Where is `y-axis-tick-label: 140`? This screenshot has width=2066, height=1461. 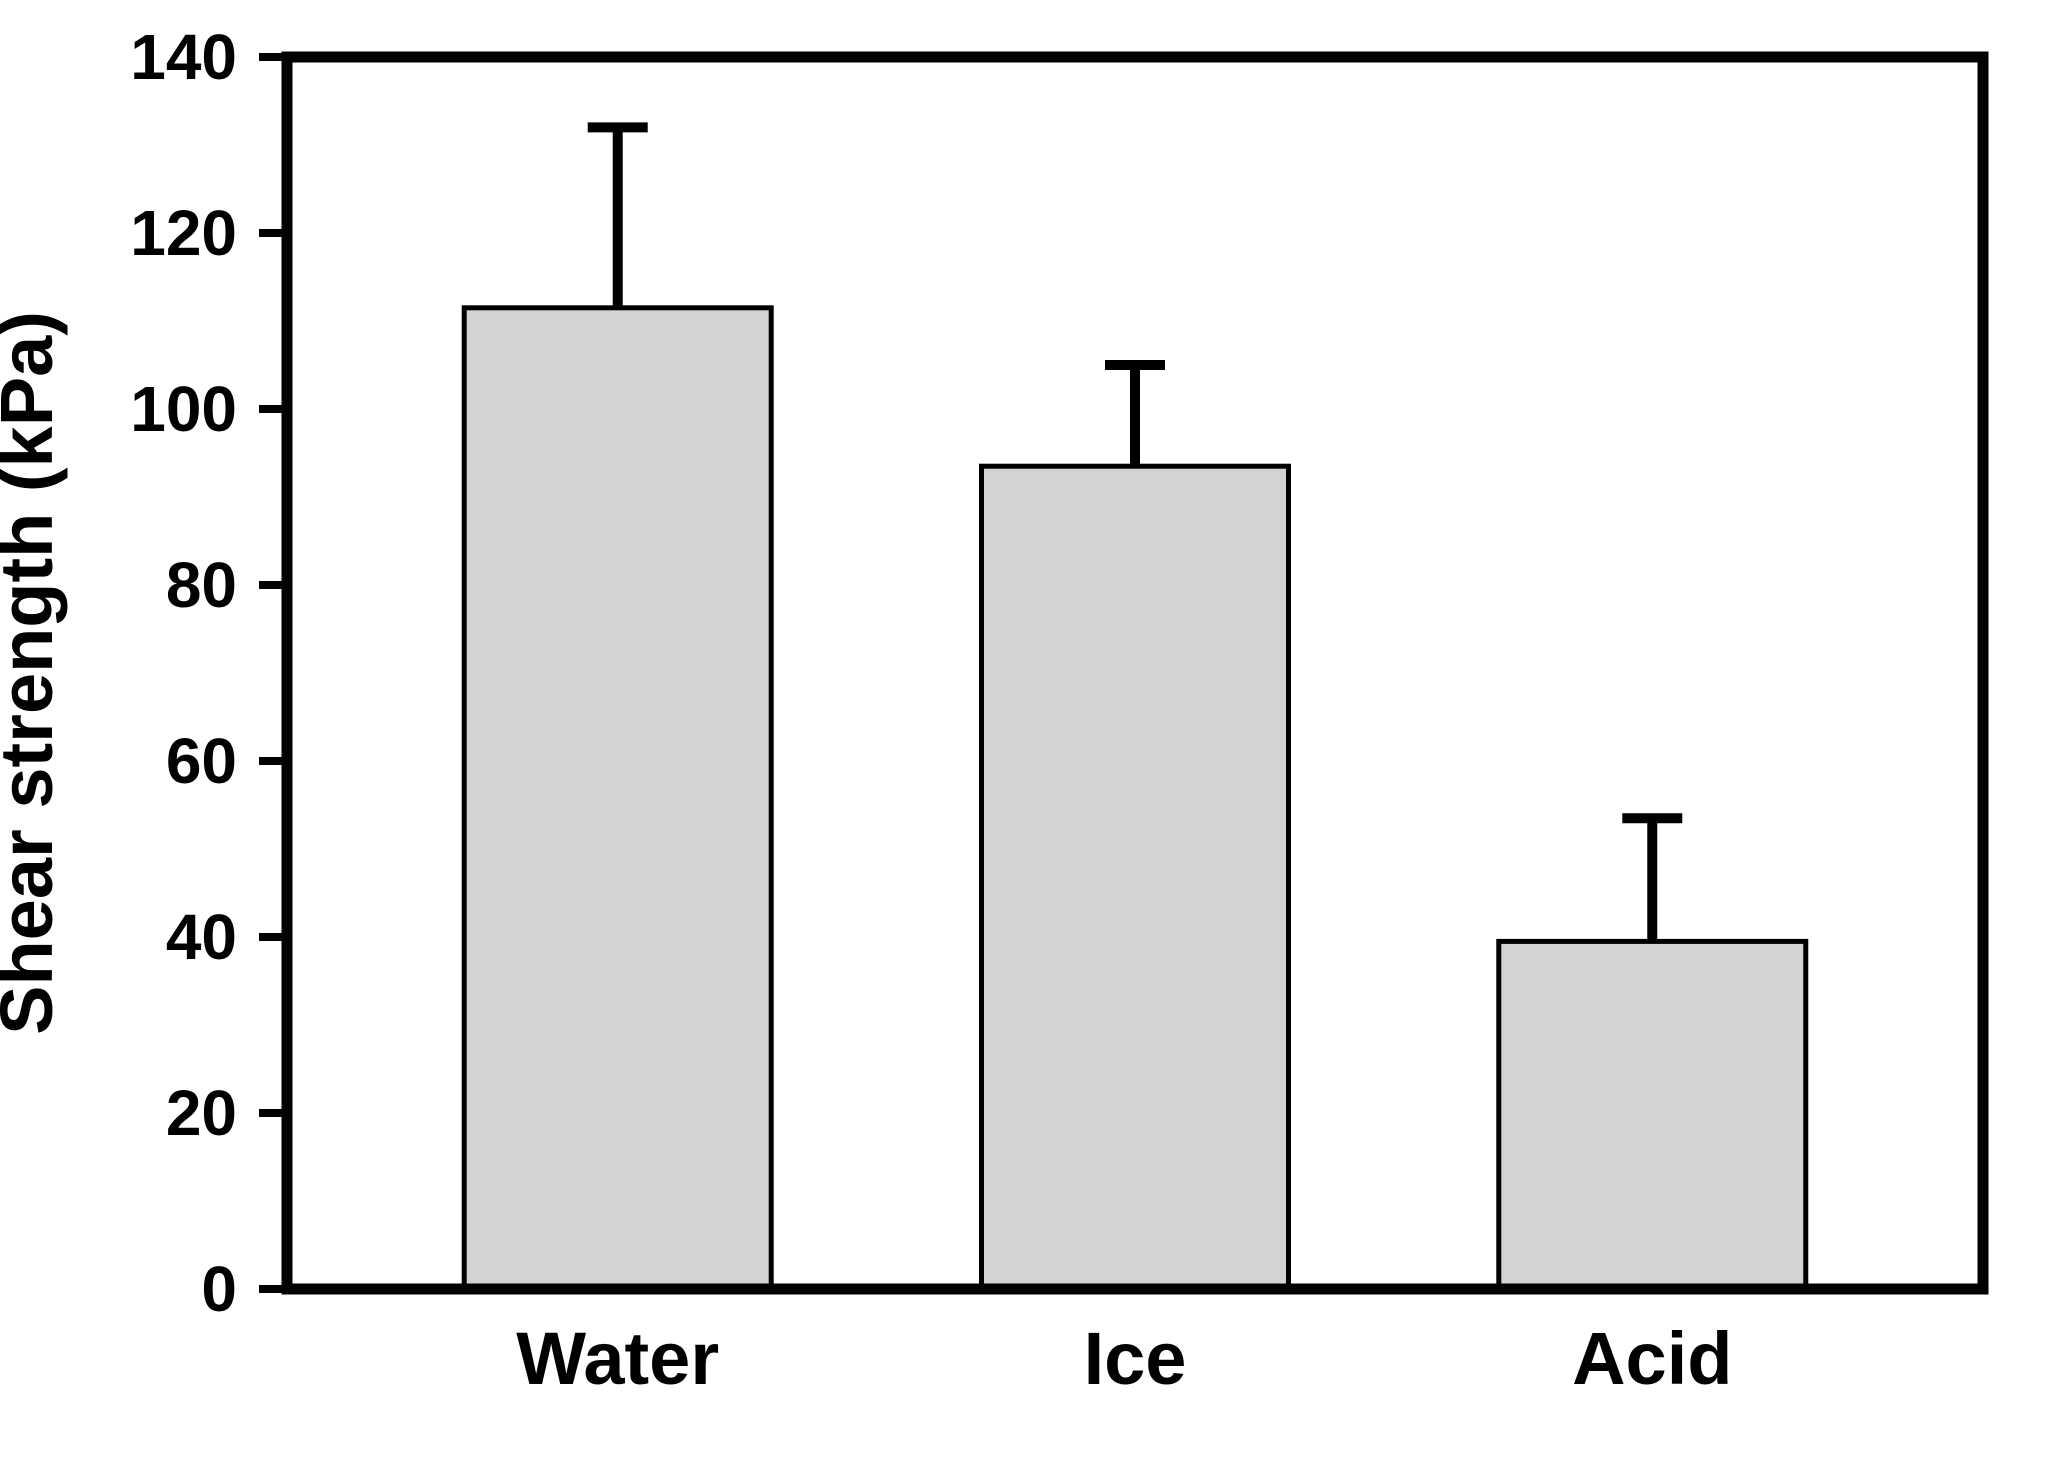 y-axis-tick-label: 140 is located at coordinates (183, 57).